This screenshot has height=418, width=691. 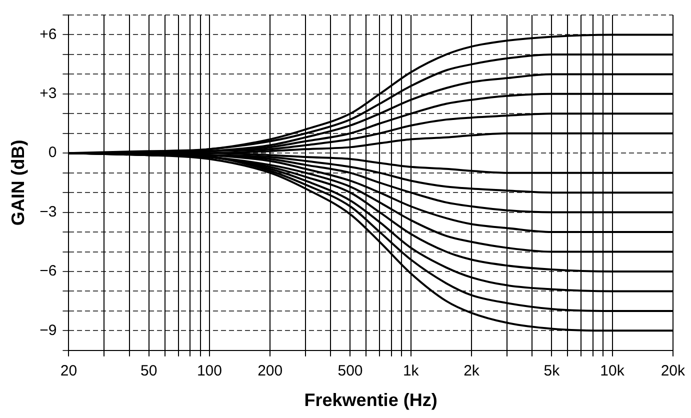 I want to click on x-axis-title: Frekwentie (Hz), so click(x=371, y=400).